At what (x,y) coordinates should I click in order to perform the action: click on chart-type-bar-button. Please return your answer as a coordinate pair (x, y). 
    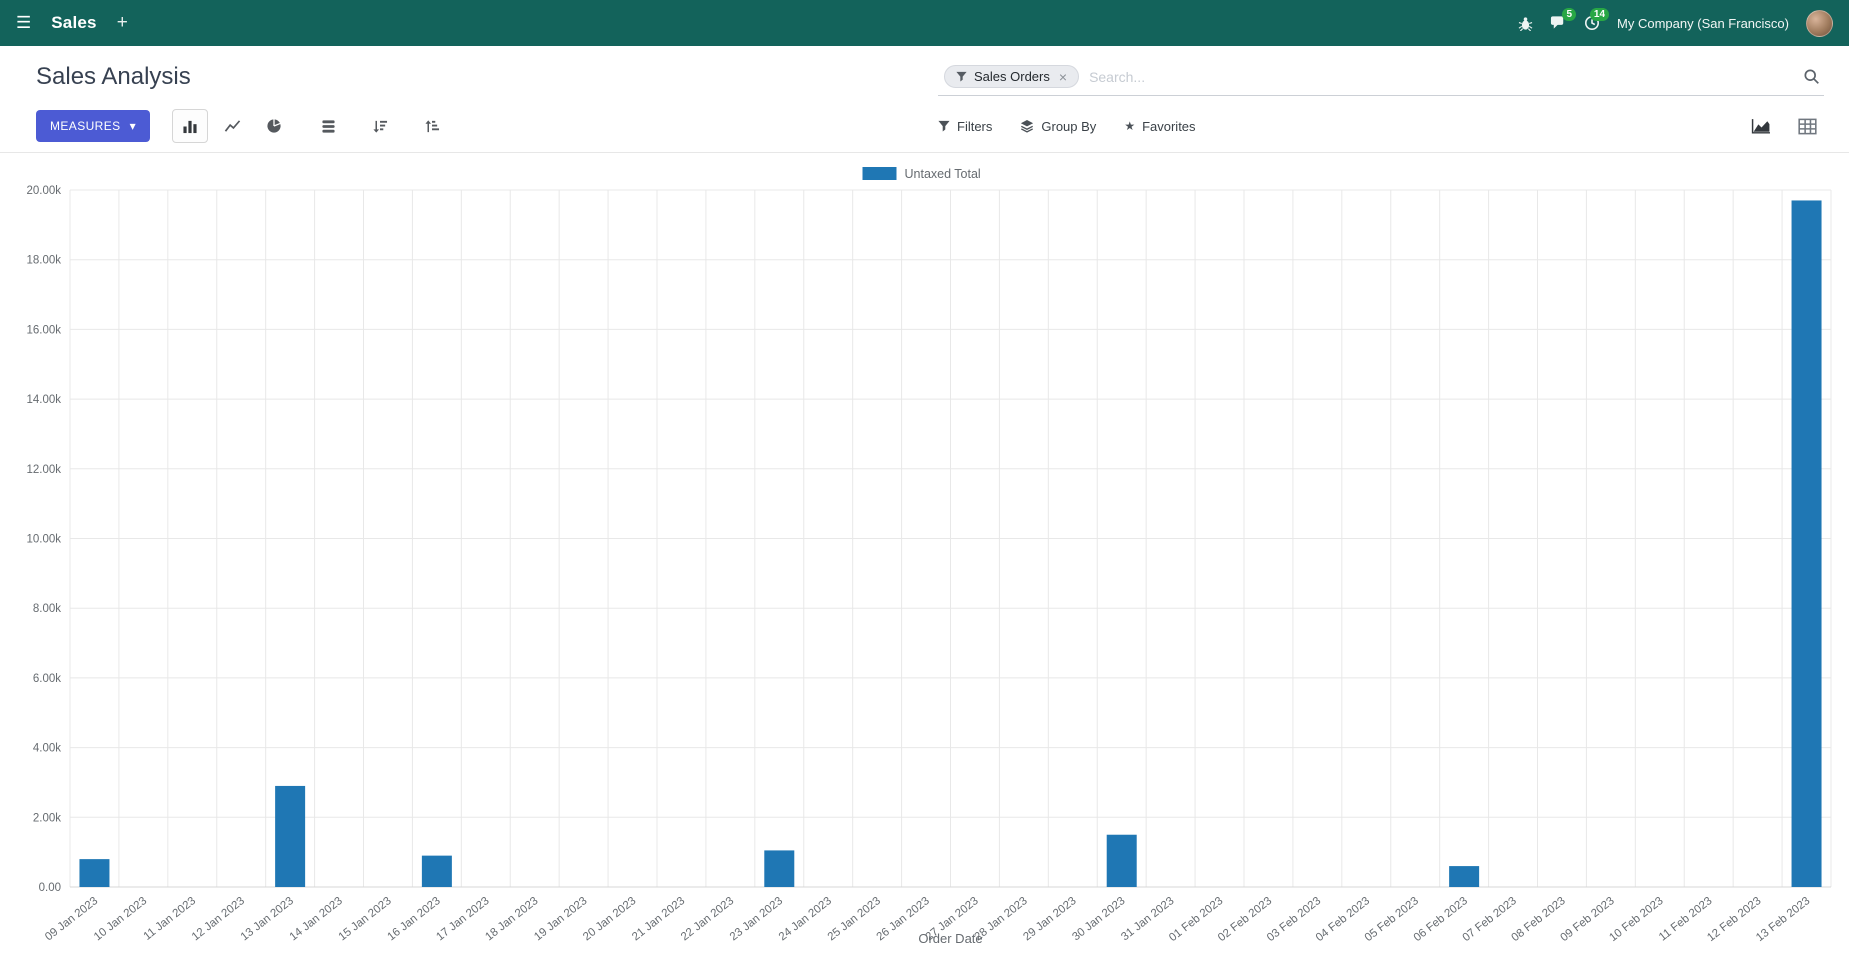
    Looking at the image, I should click on (190, 126).